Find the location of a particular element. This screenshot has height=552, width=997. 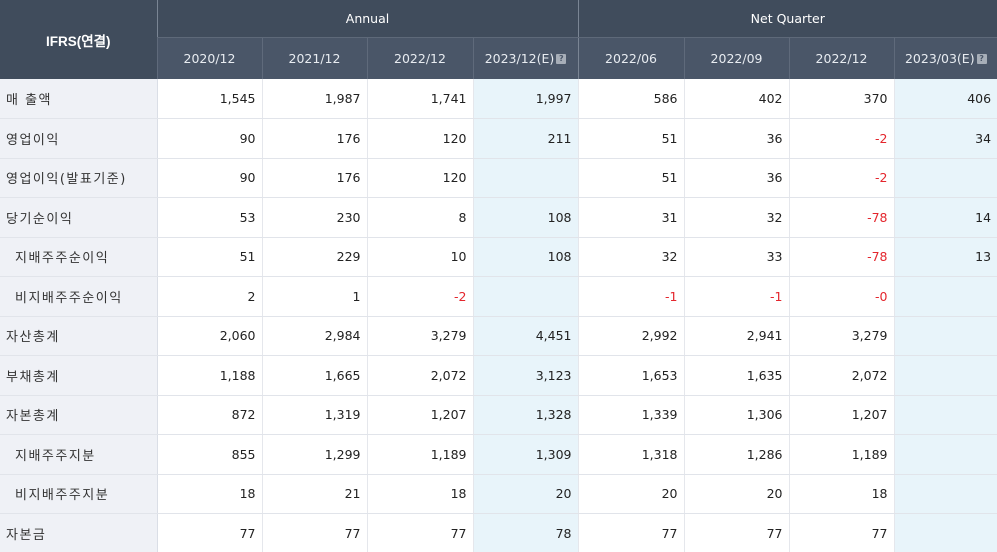

value-cell: 53 is located at coordinates (209, 217).